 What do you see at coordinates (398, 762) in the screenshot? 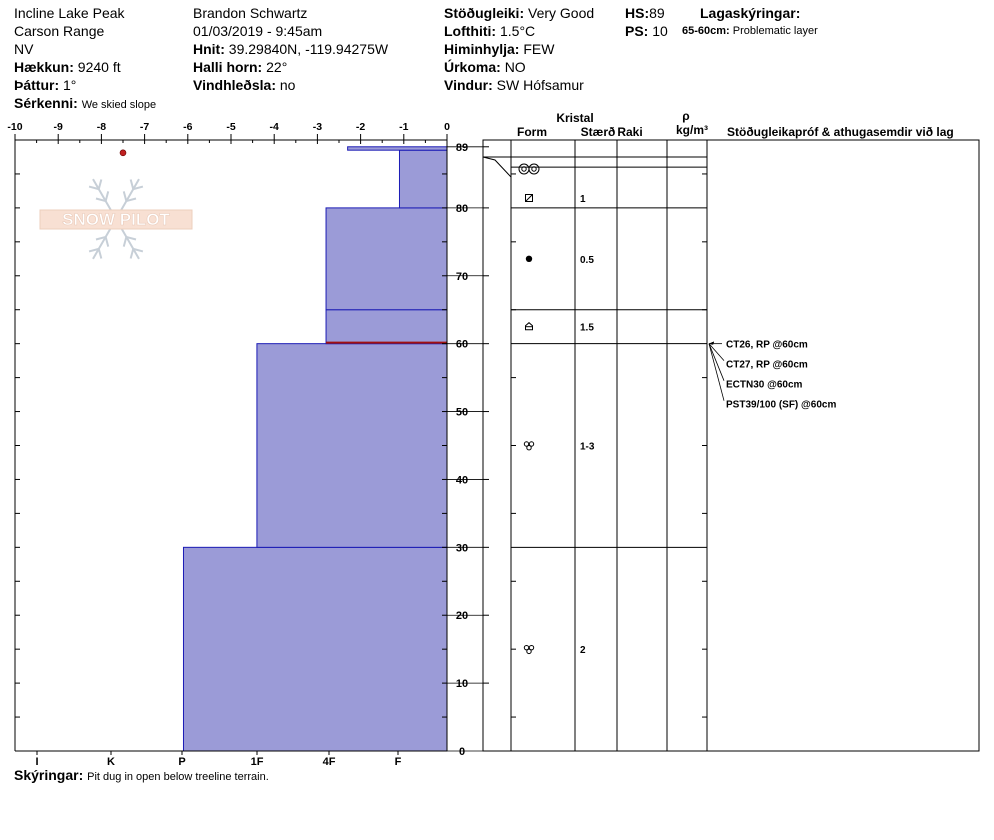
I see `hardness-tick-label: F` at bounding box center [398, 762].